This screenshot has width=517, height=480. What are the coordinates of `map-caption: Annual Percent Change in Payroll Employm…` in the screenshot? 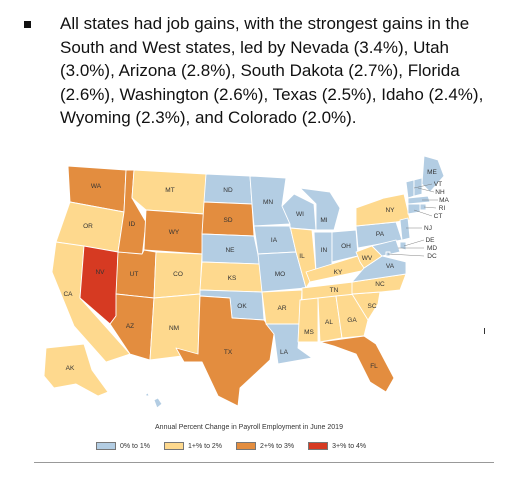 It's located at (249, 427).